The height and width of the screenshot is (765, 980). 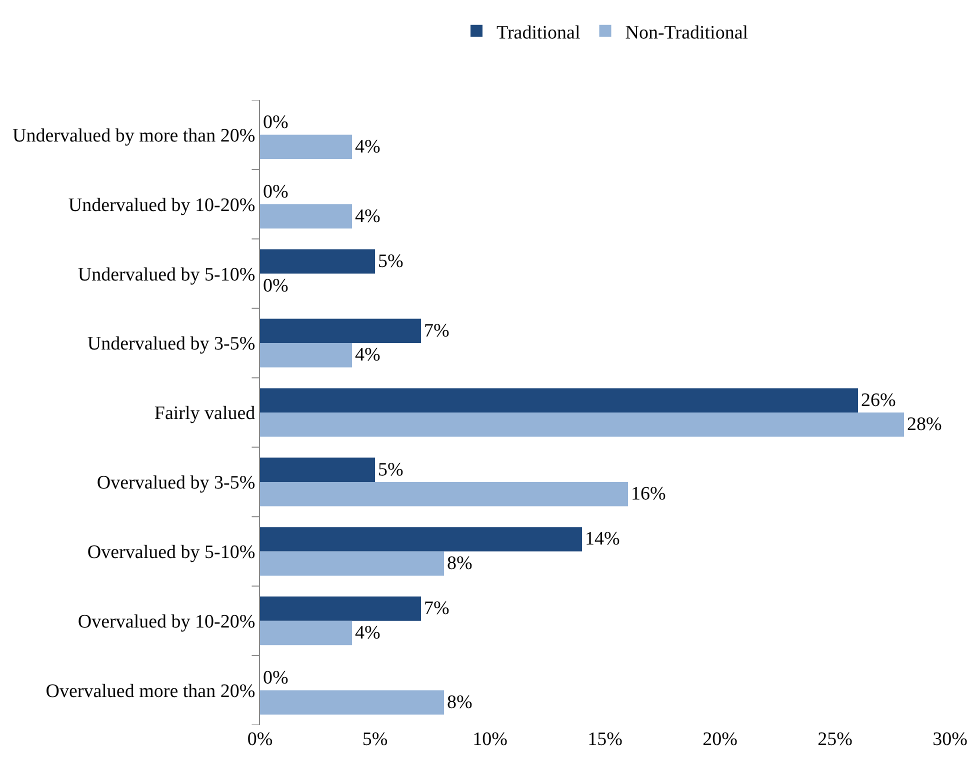 What do you see at coordinates (490, 739) in the screenshot?
I see `x-tick-label: 10%` at bounding box center [490, 739].